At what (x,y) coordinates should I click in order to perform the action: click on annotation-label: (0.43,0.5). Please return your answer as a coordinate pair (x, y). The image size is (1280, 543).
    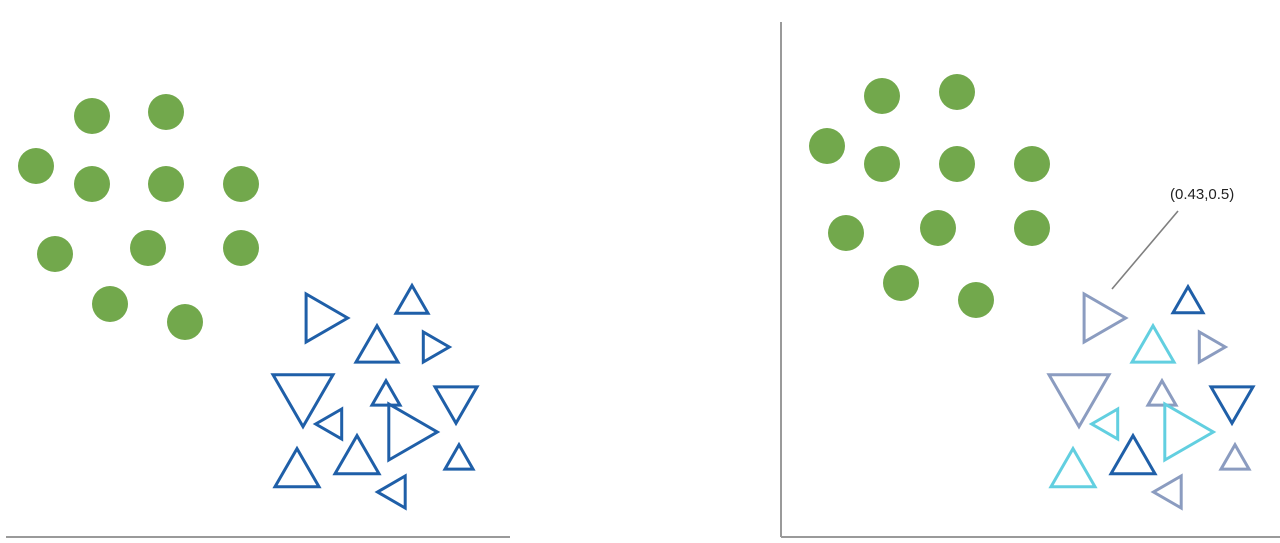
    Looking at the image, I should click on (1202, 194).